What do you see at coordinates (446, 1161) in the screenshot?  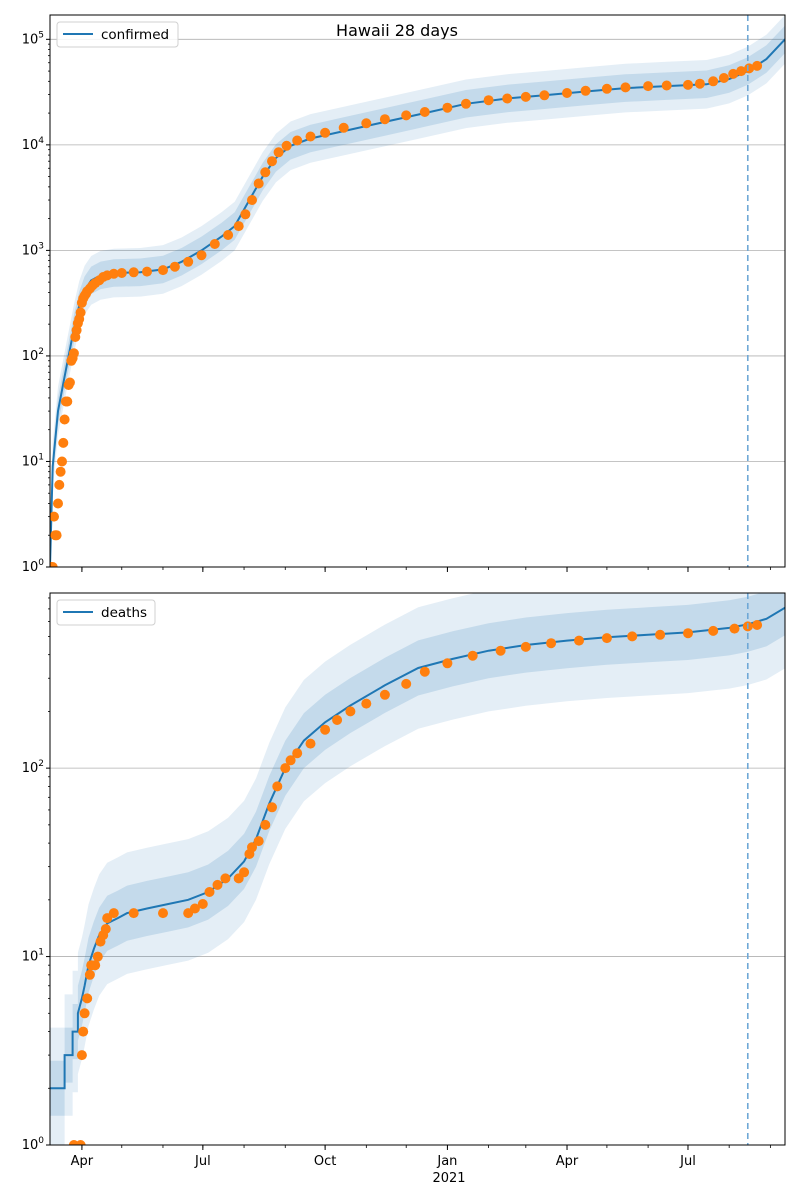 I see `x-tick-label: Jan` at bounding box center [446, 1161].